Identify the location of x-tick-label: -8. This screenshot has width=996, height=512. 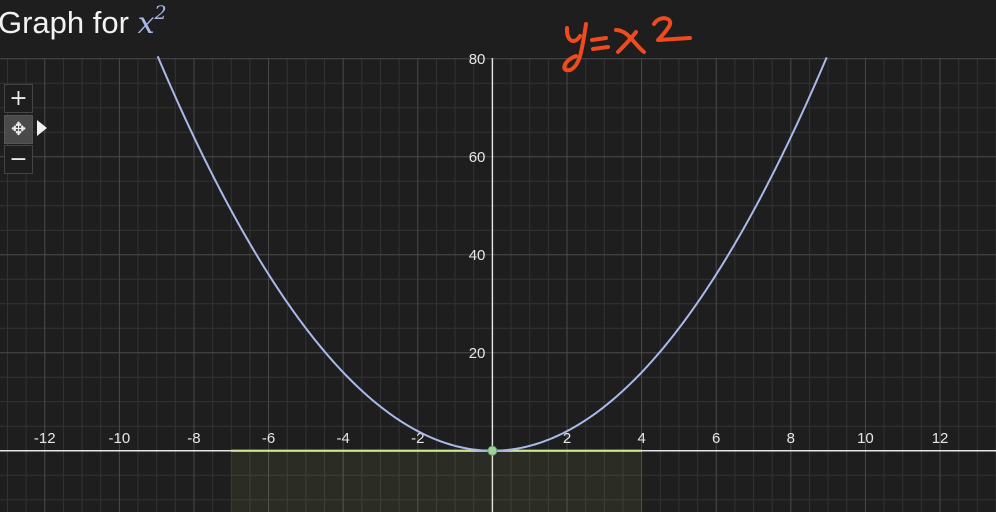
(193, 438).